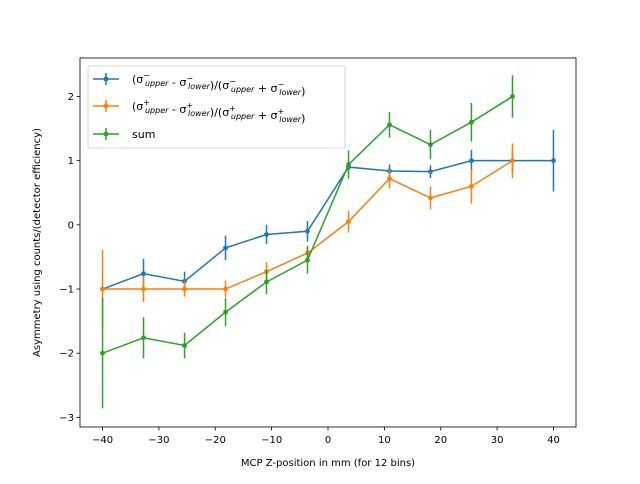 The height and width of the screenshot is (484, 640). I want to click on legend-label: sum, so click(143, 134).